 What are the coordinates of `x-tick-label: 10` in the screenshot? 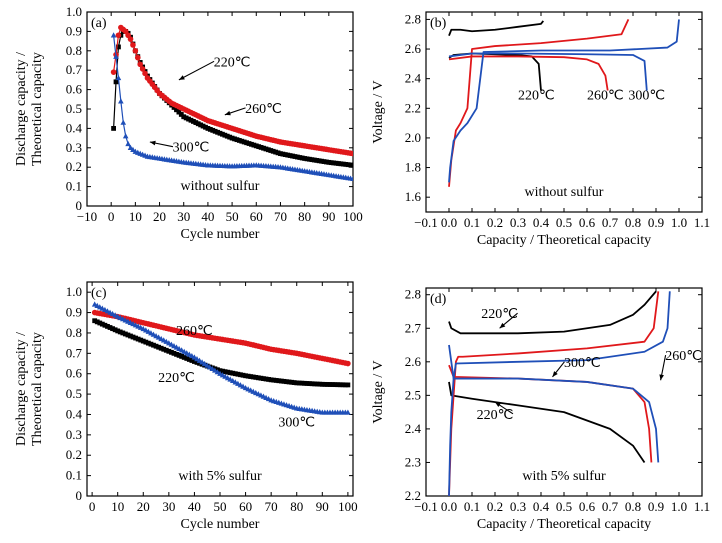 It's located at (117, 506).